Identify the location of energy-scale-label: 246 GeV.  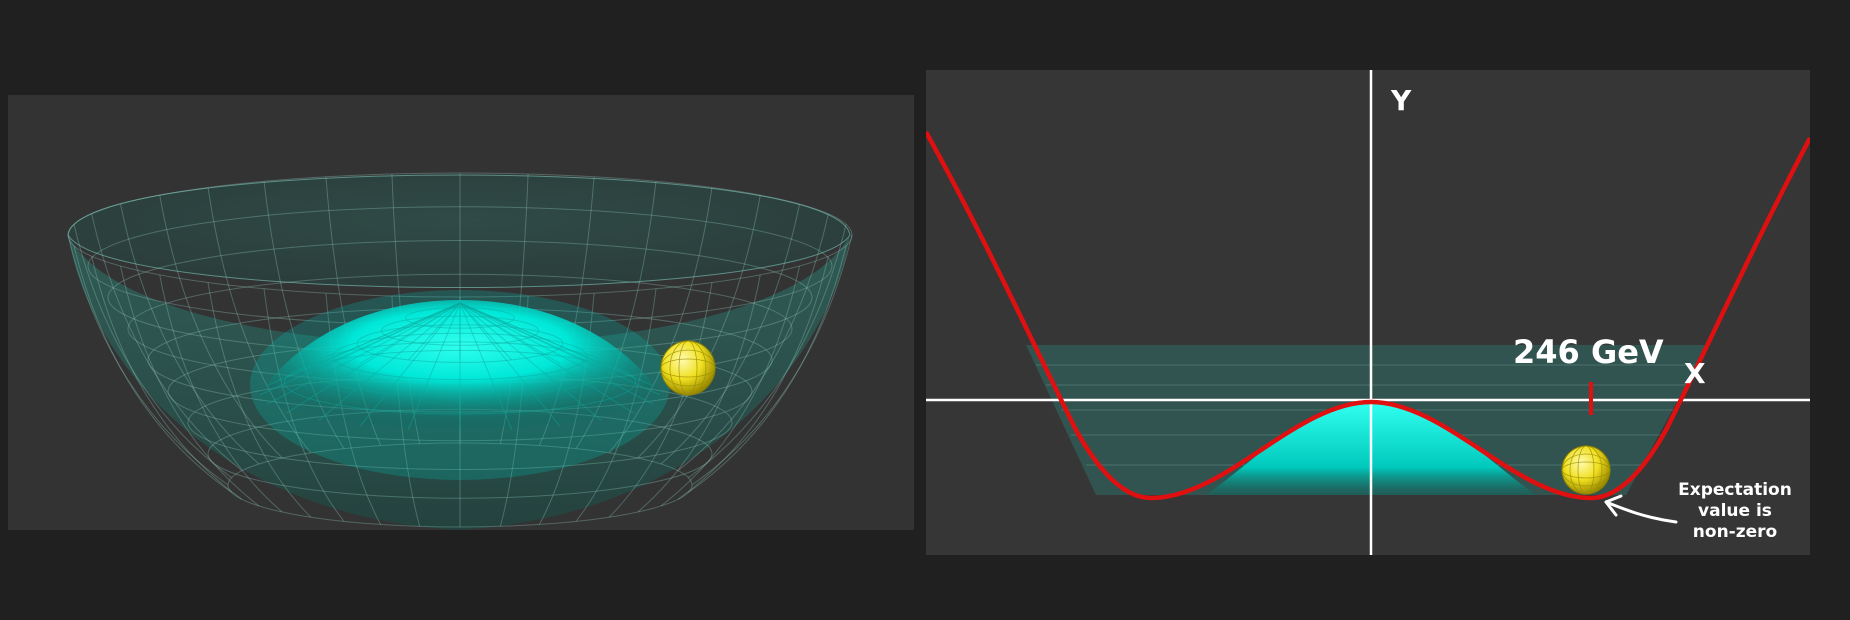
(1588, 352).